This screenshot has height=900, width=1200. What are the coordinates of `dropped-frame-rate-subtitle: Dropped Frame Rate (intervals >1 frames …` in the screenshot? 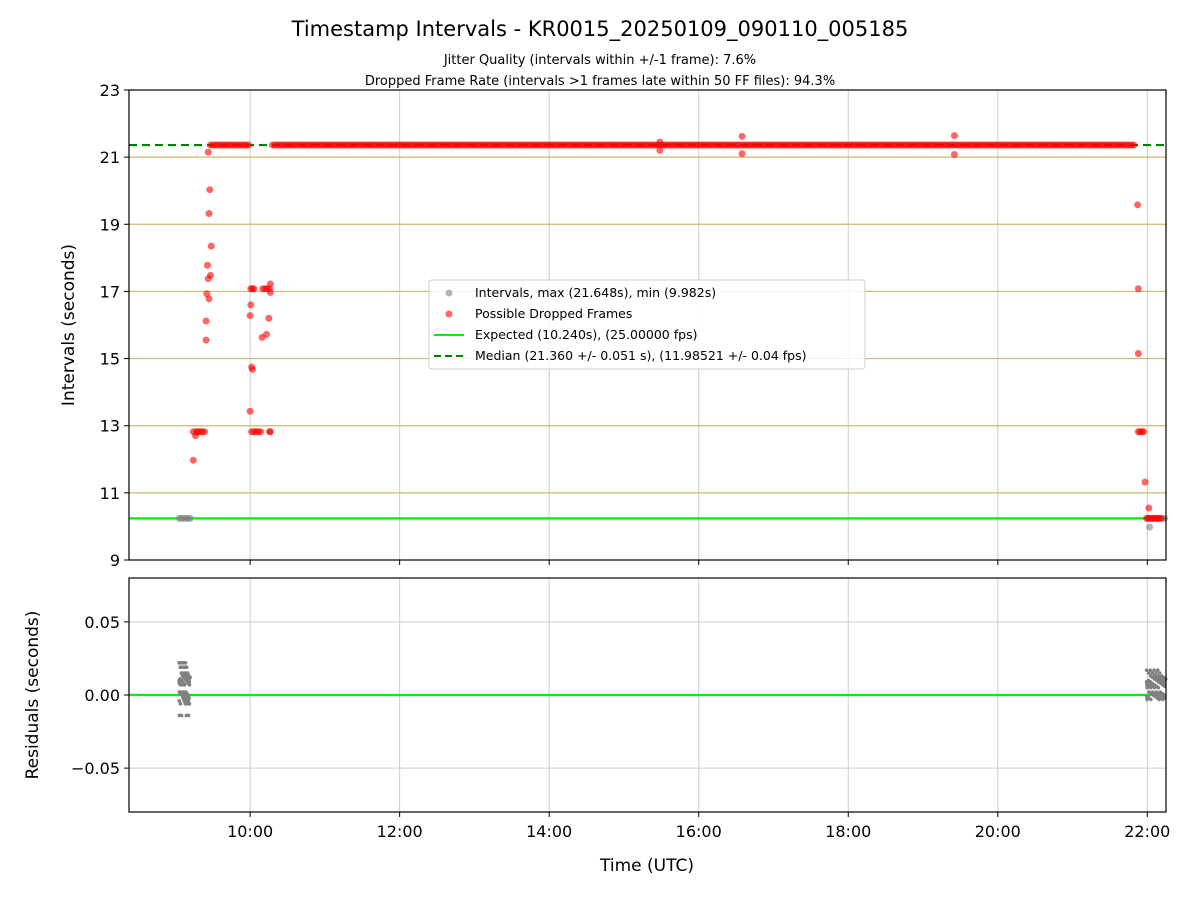 It's located at (600, 81).